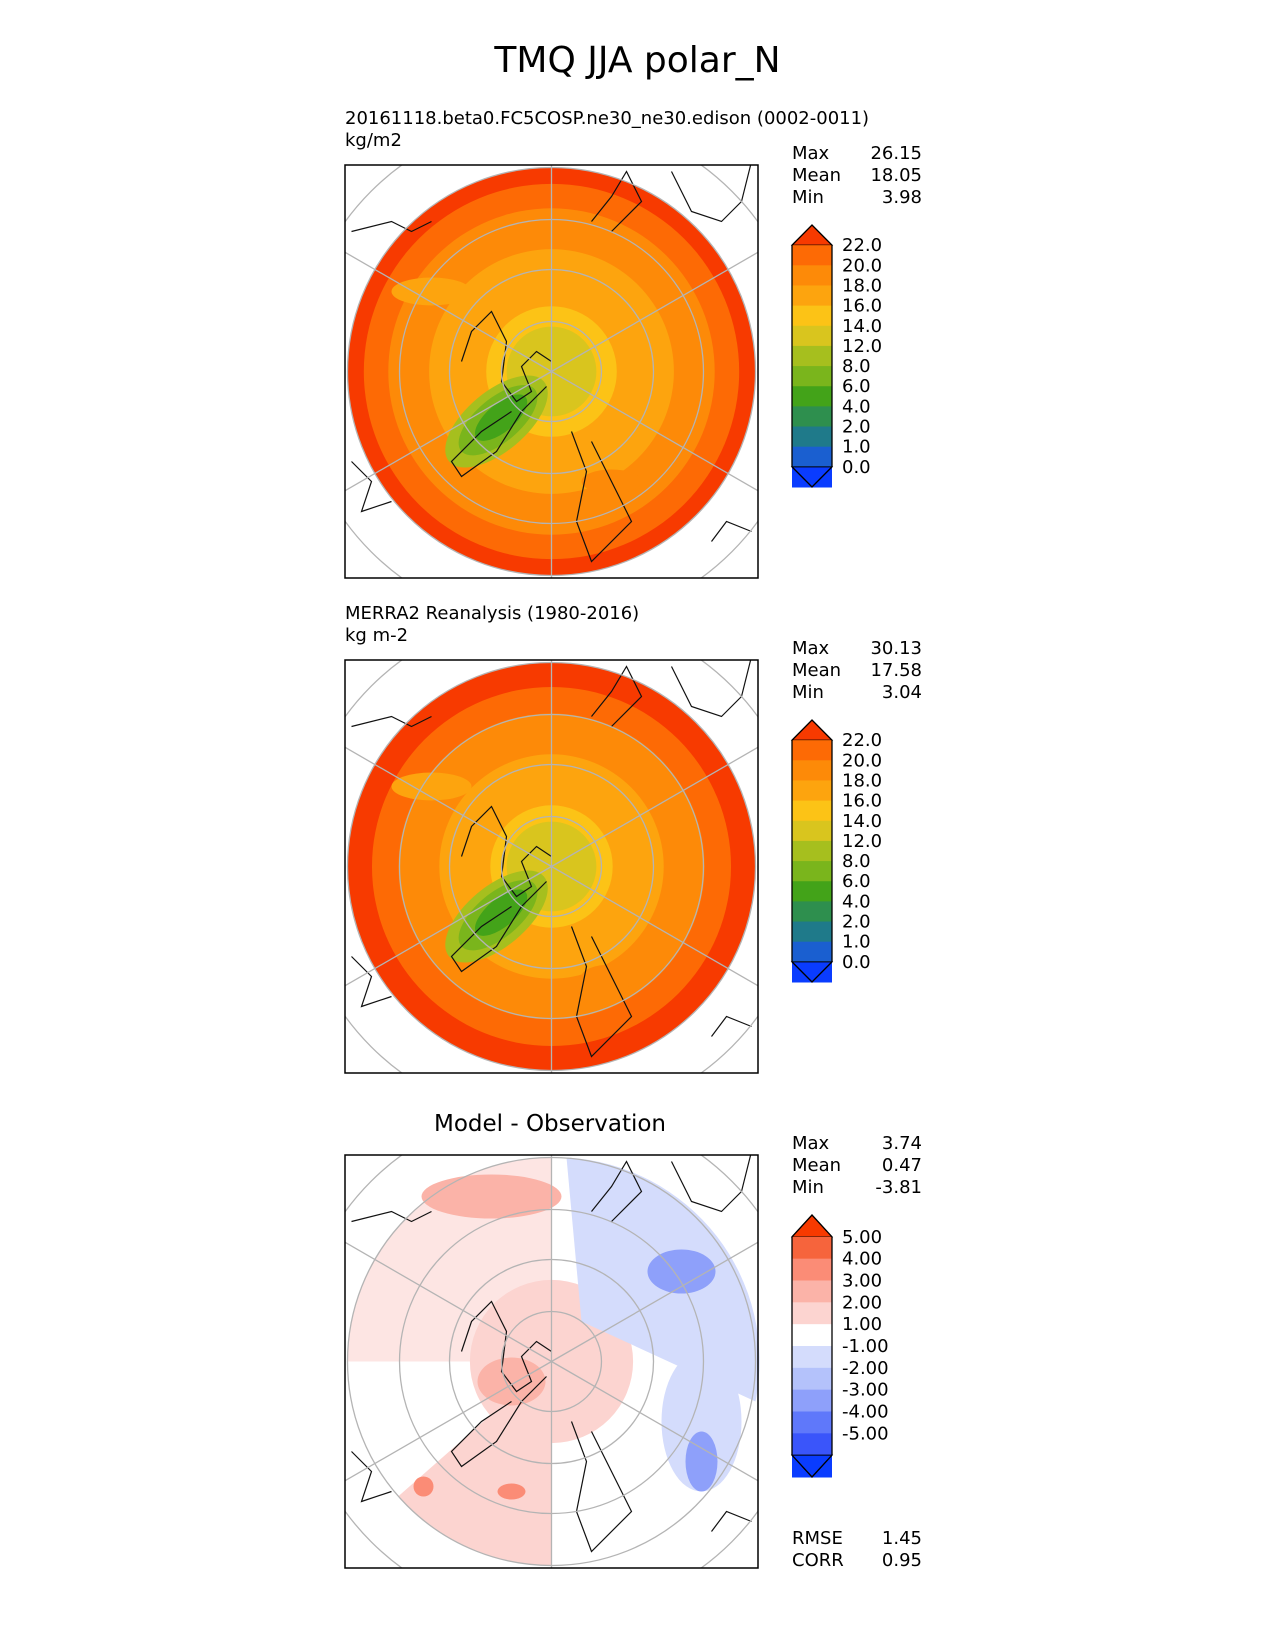  I want to click on map-panel-bottom, so click(552, 1361).